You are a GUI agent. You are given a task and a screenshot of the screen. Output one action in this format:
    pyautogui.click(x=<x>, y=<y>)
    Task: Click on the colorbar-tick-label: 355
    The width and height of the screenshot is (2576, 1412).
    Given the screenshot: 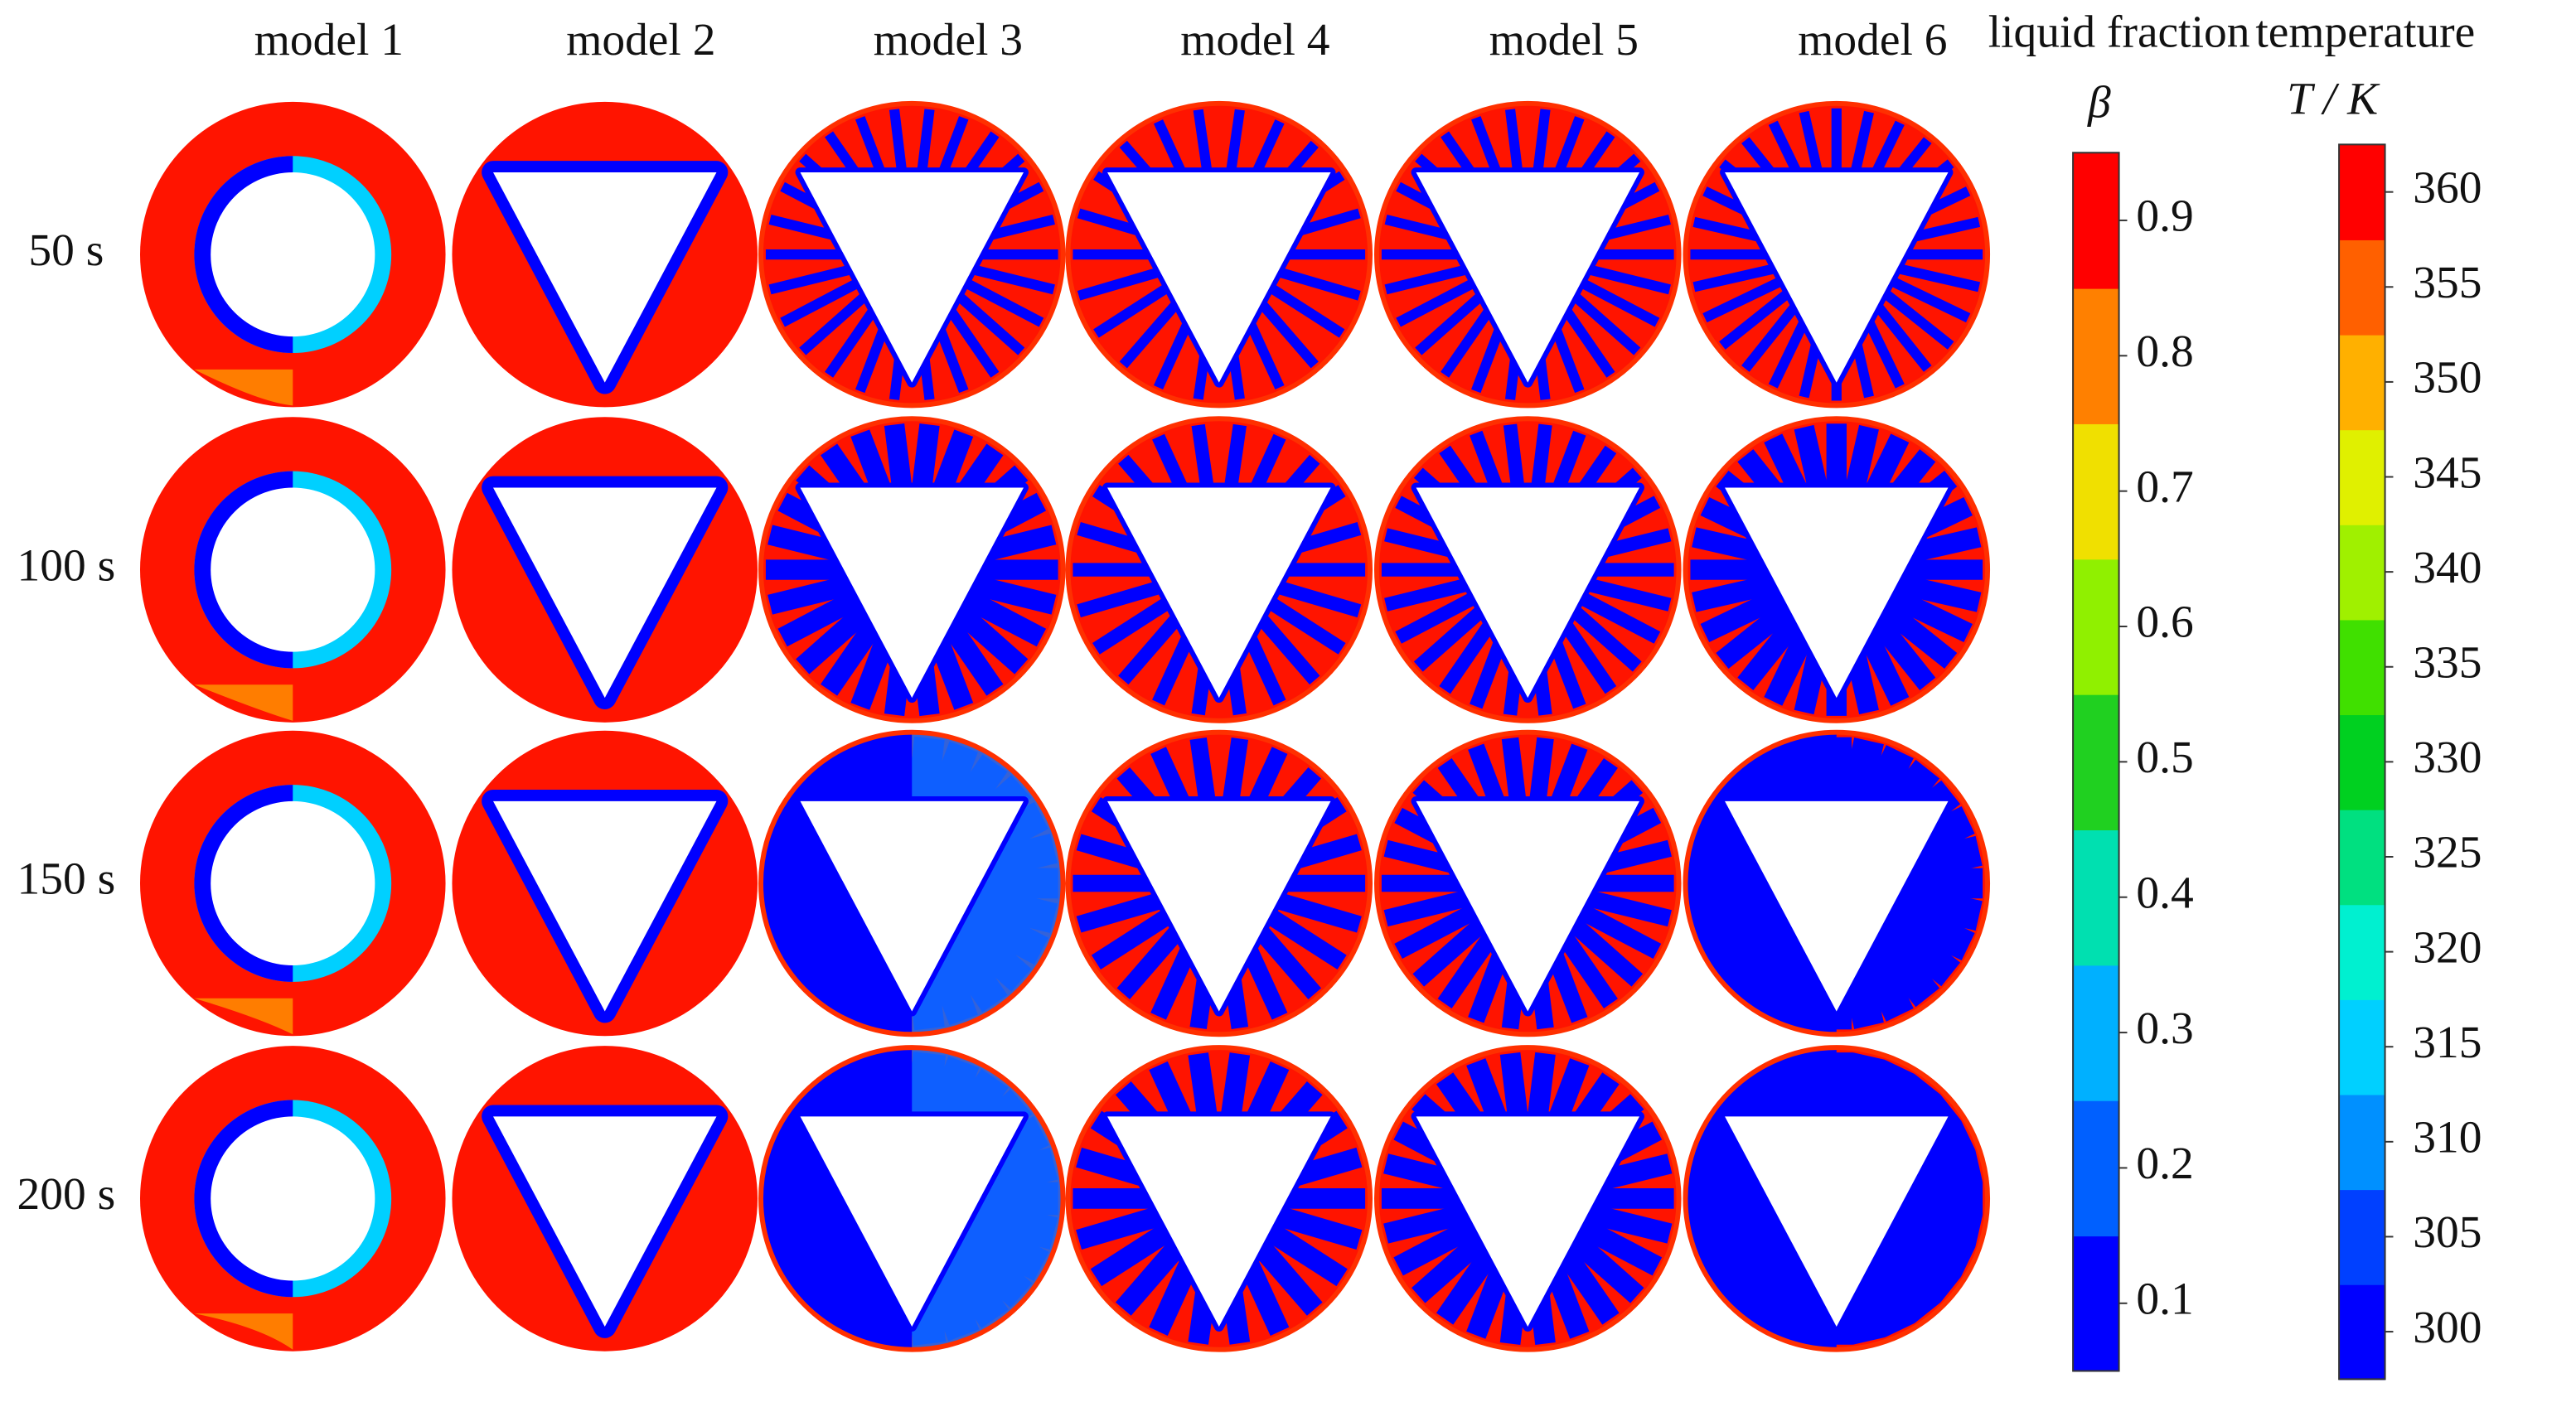 What is the action you would take?
    pyautogui.click(x=2447, y=282)
    